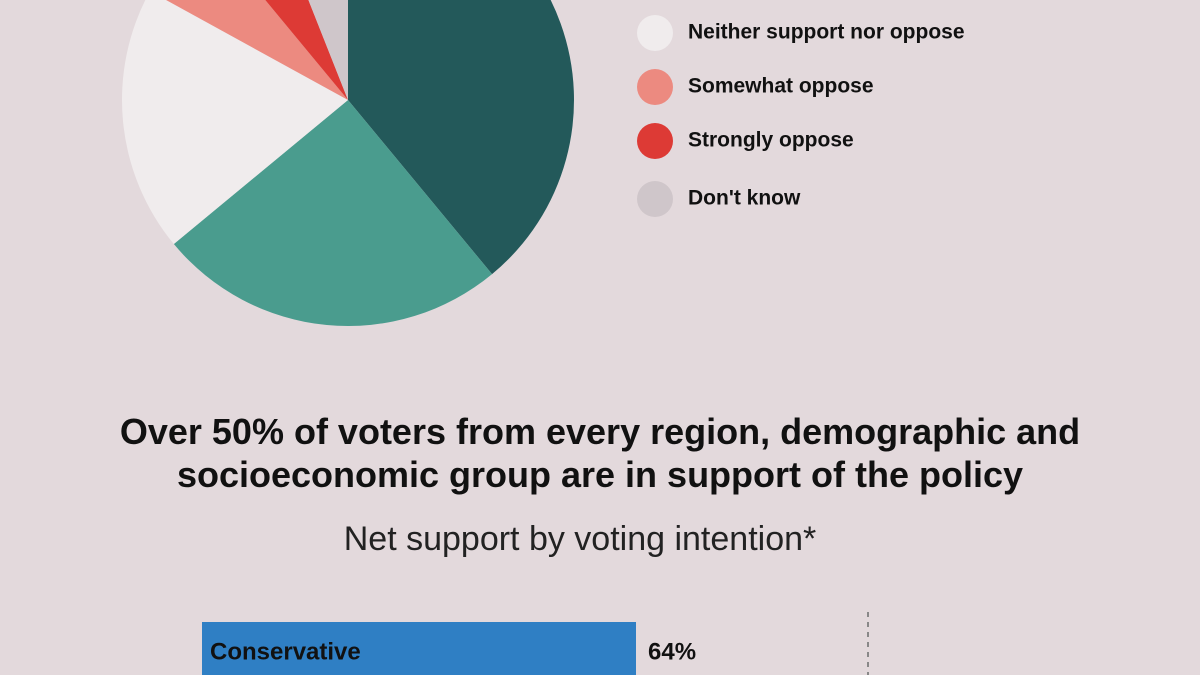 The height and width of the screenshot is (675, 1200). What do you see at coordinates (672, 651) in the screenshot?
I see `bar-value-label: 64%` at bounding box center [672, 651].